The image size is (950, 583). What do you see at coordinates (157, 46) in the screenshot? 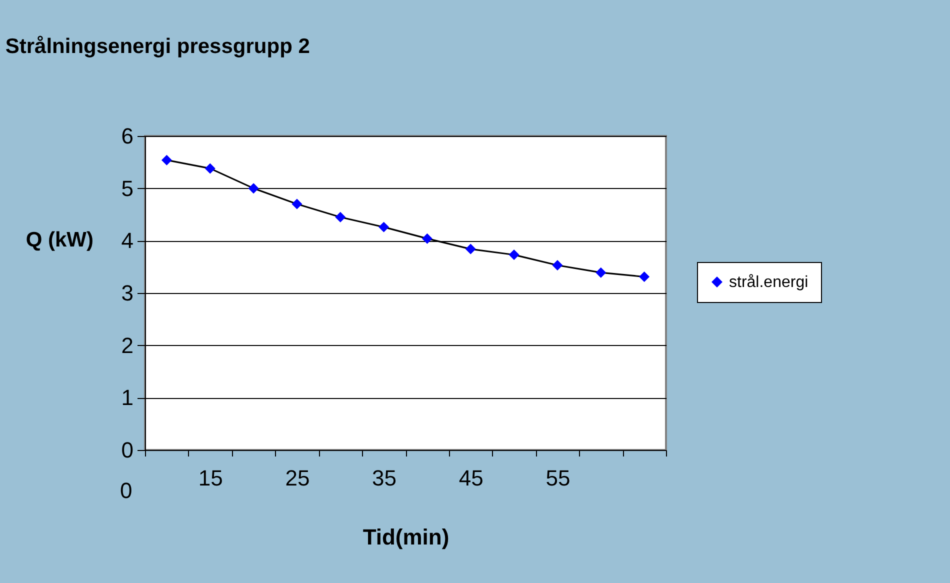
I see `chart-title: Strålningsenergi pressgrupp 2` at bounding box center [157, 46].